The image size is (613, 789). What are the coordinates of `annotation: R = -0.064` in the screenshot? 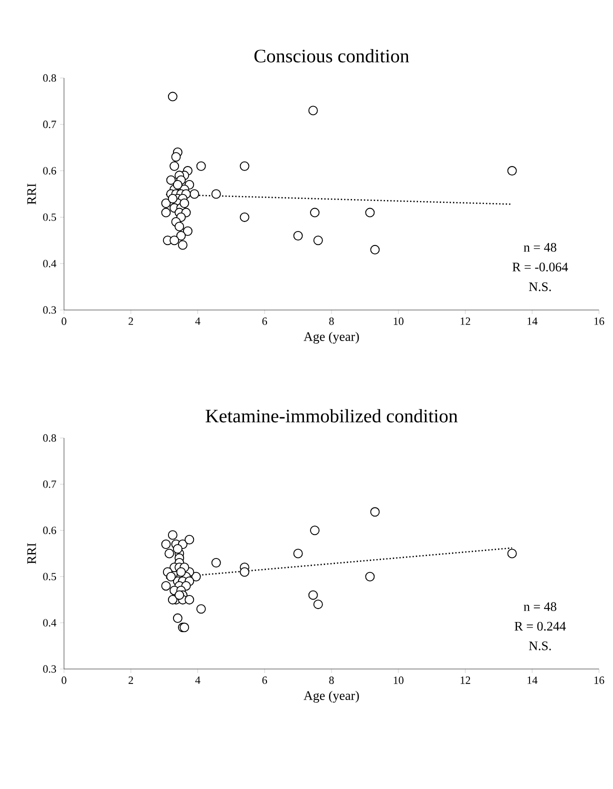 It's located at (540, 267).